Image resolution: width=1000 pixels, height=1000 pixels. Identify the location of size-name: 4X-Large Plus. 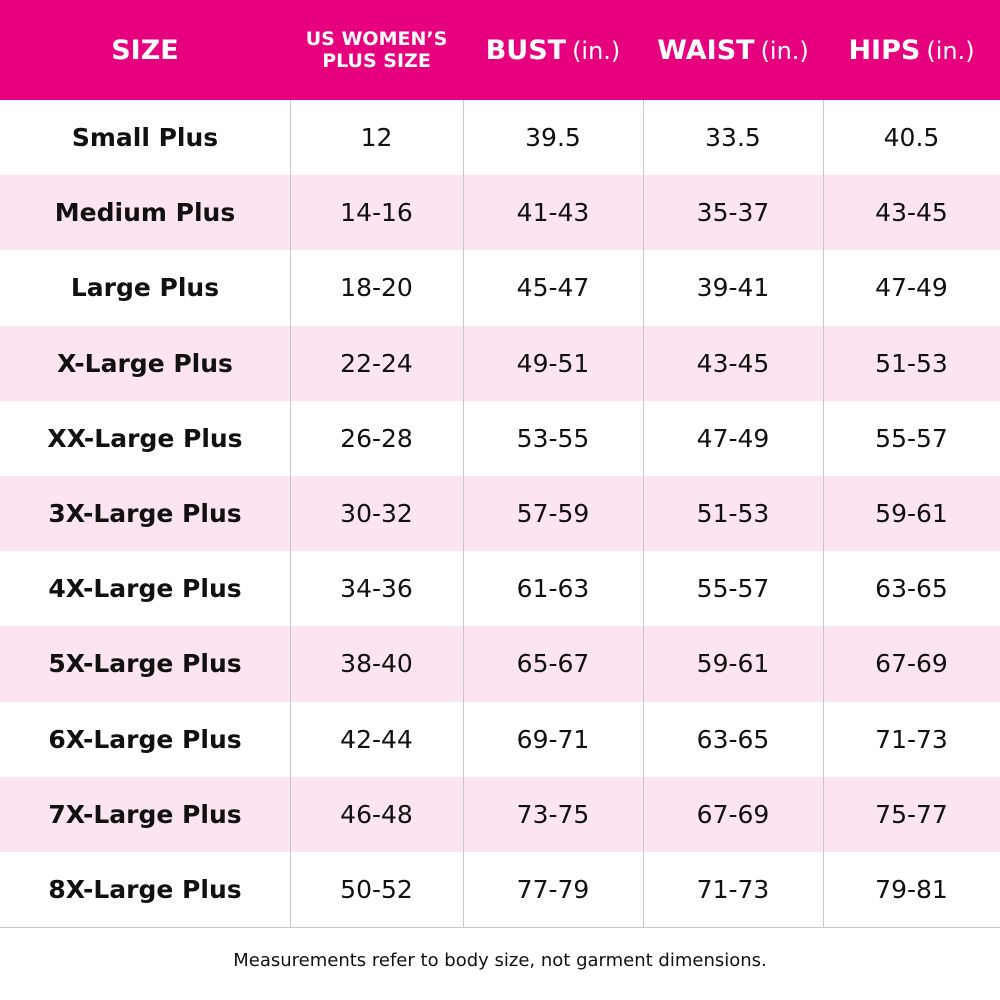
(145, 589).